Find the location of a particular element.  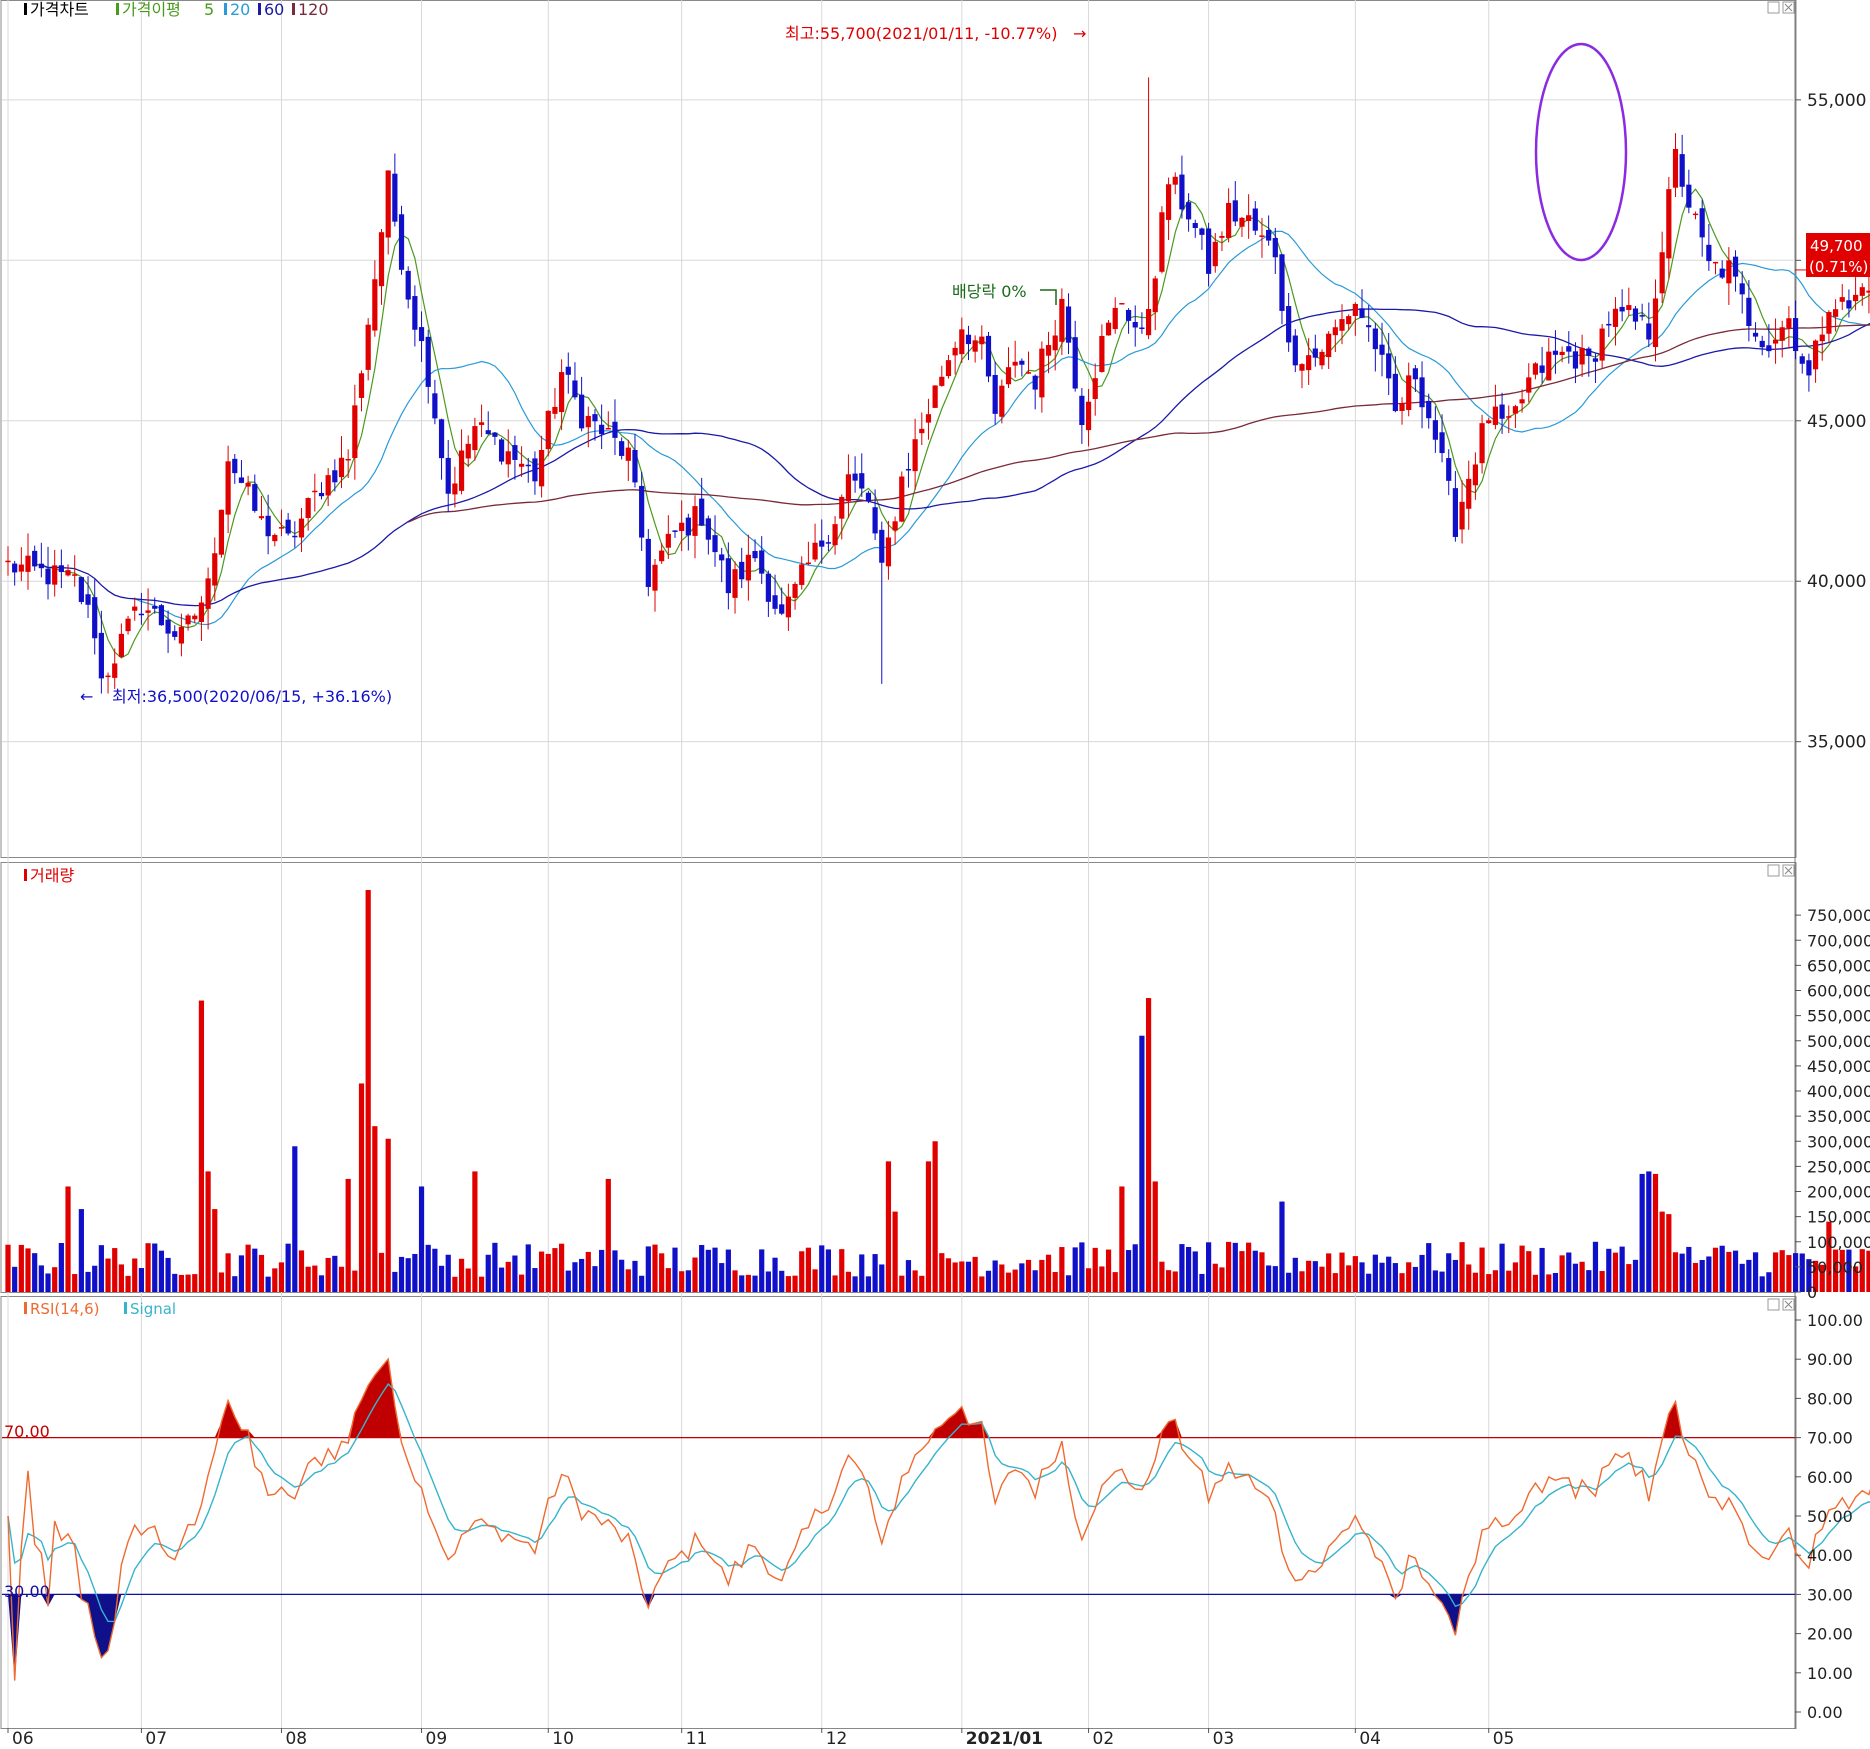

price-tick-label: 40,000 is located at coordinates (1836, 582).